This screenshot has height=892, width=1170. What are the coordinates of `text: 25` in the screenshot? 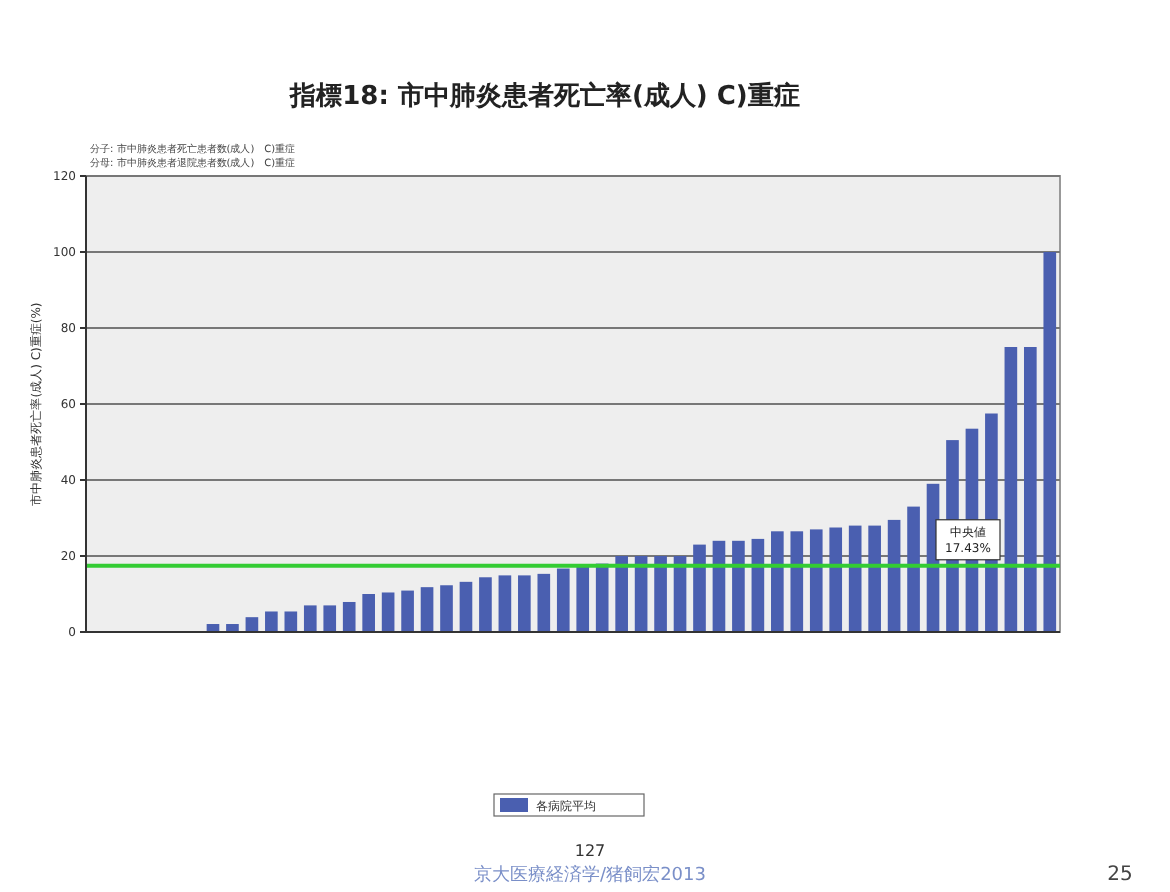 It's located at (1120, 875).